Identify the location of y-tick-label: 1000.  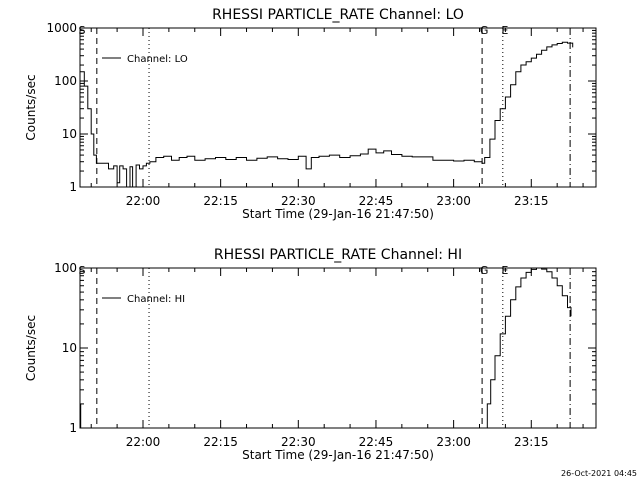
(61, 28).